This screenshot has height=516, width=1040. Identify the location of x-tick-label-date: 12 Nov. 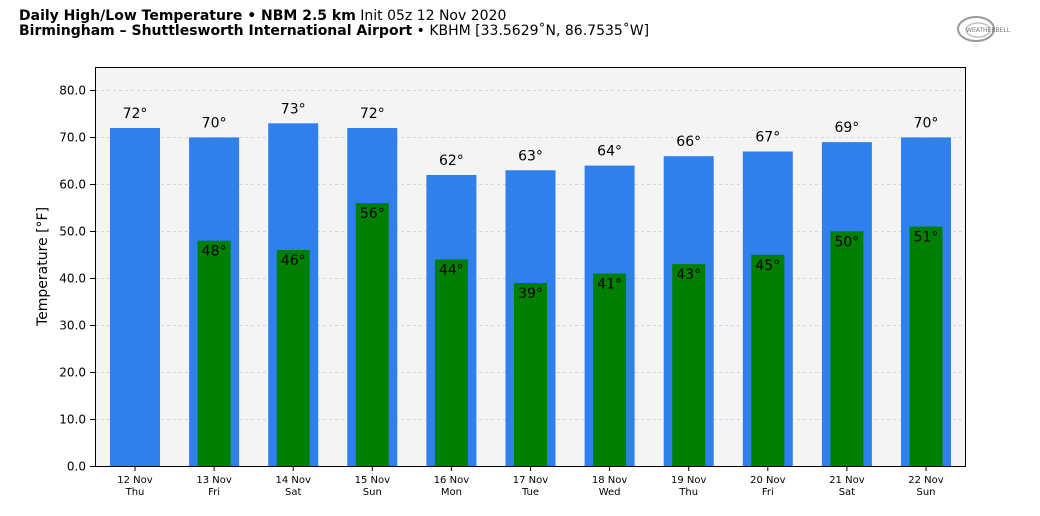
(135, 480).